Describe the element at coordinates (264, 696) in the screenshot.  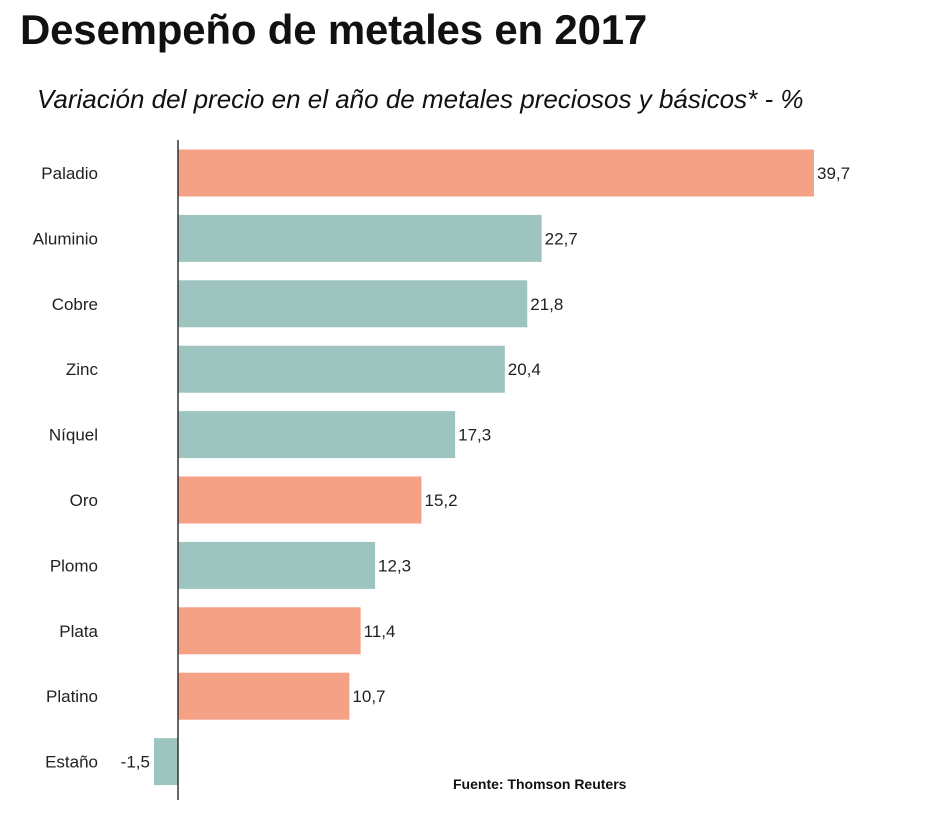
I see `bar-platino` at that location.